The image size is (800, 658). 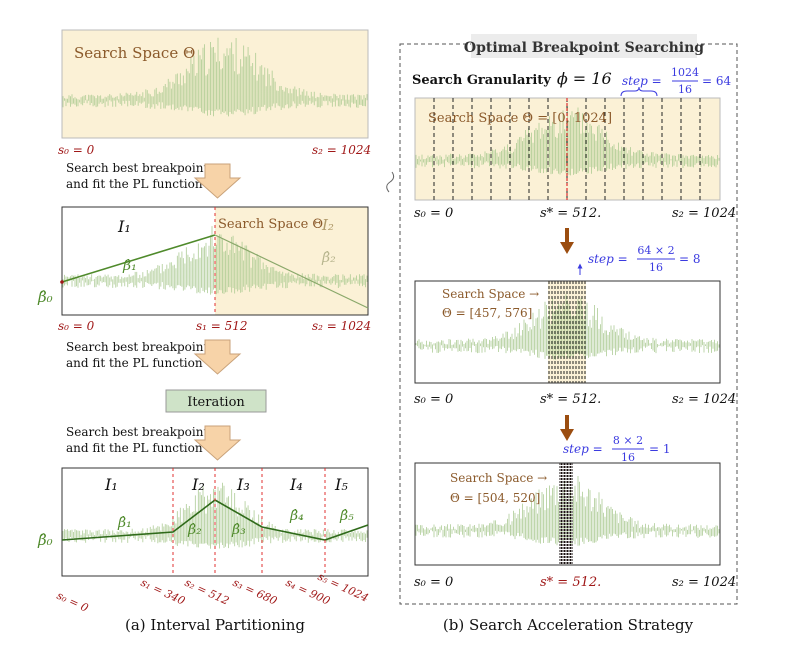 What do you see at coordinates (134, 184) in the screenshot?
I see `left-step-1-line2: and fit the PL function` at bounding box center [134, 184].